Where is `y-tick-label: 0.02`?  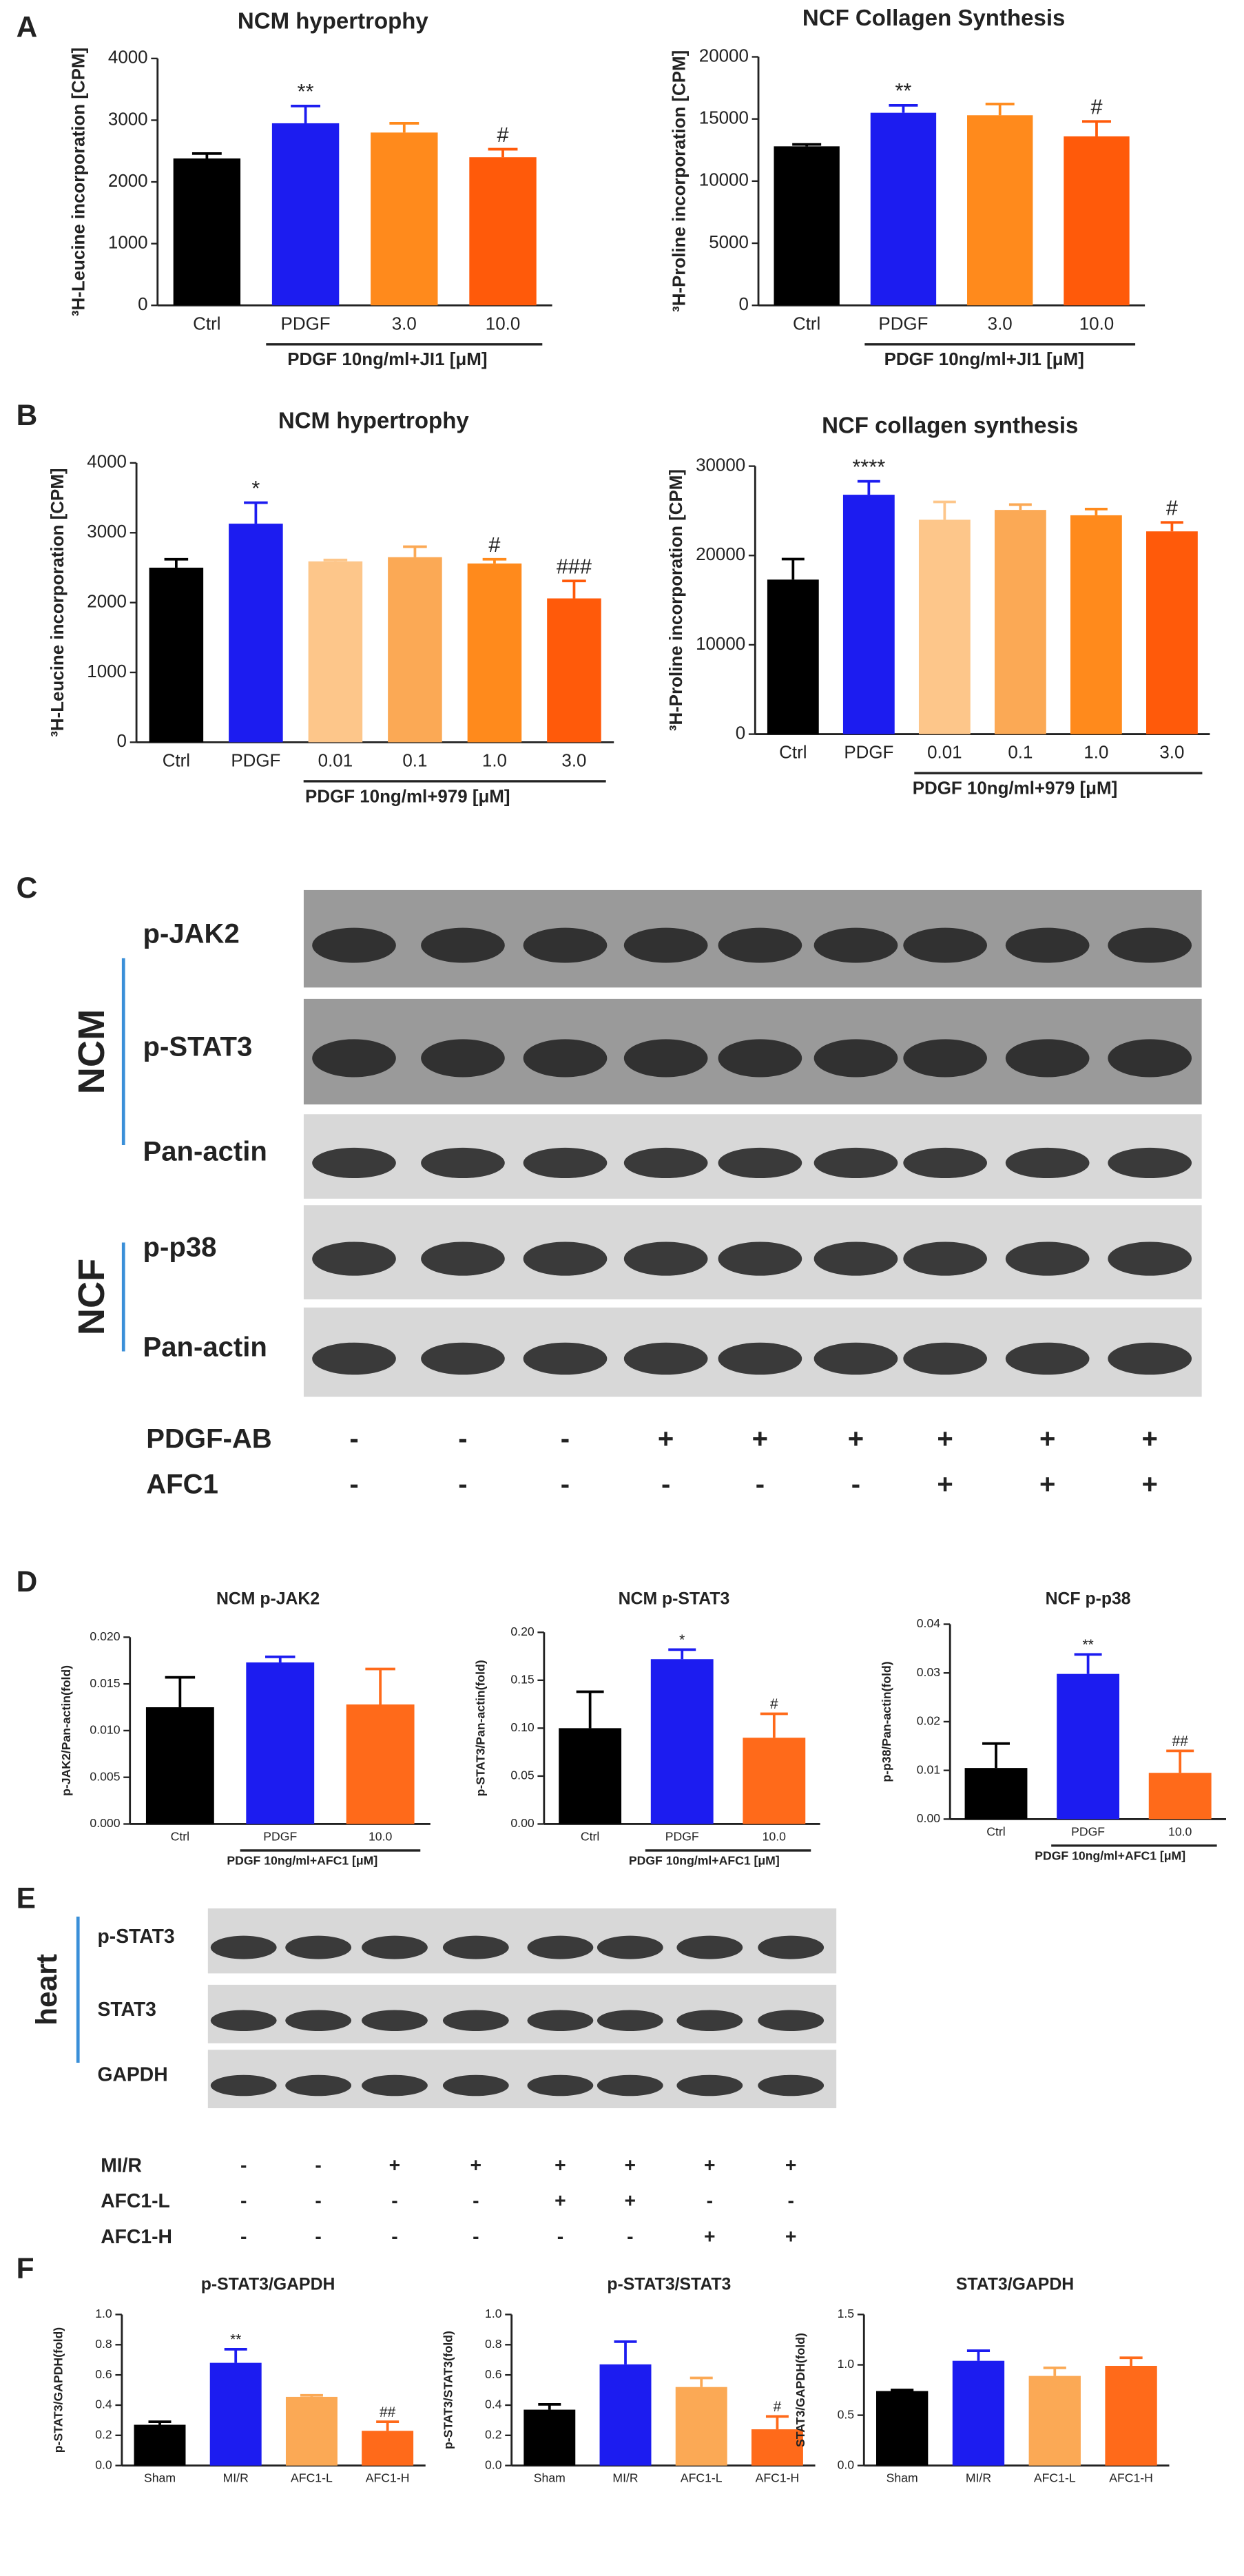 y-tick-label: 0.02 is located at coordinates (928, 1721).